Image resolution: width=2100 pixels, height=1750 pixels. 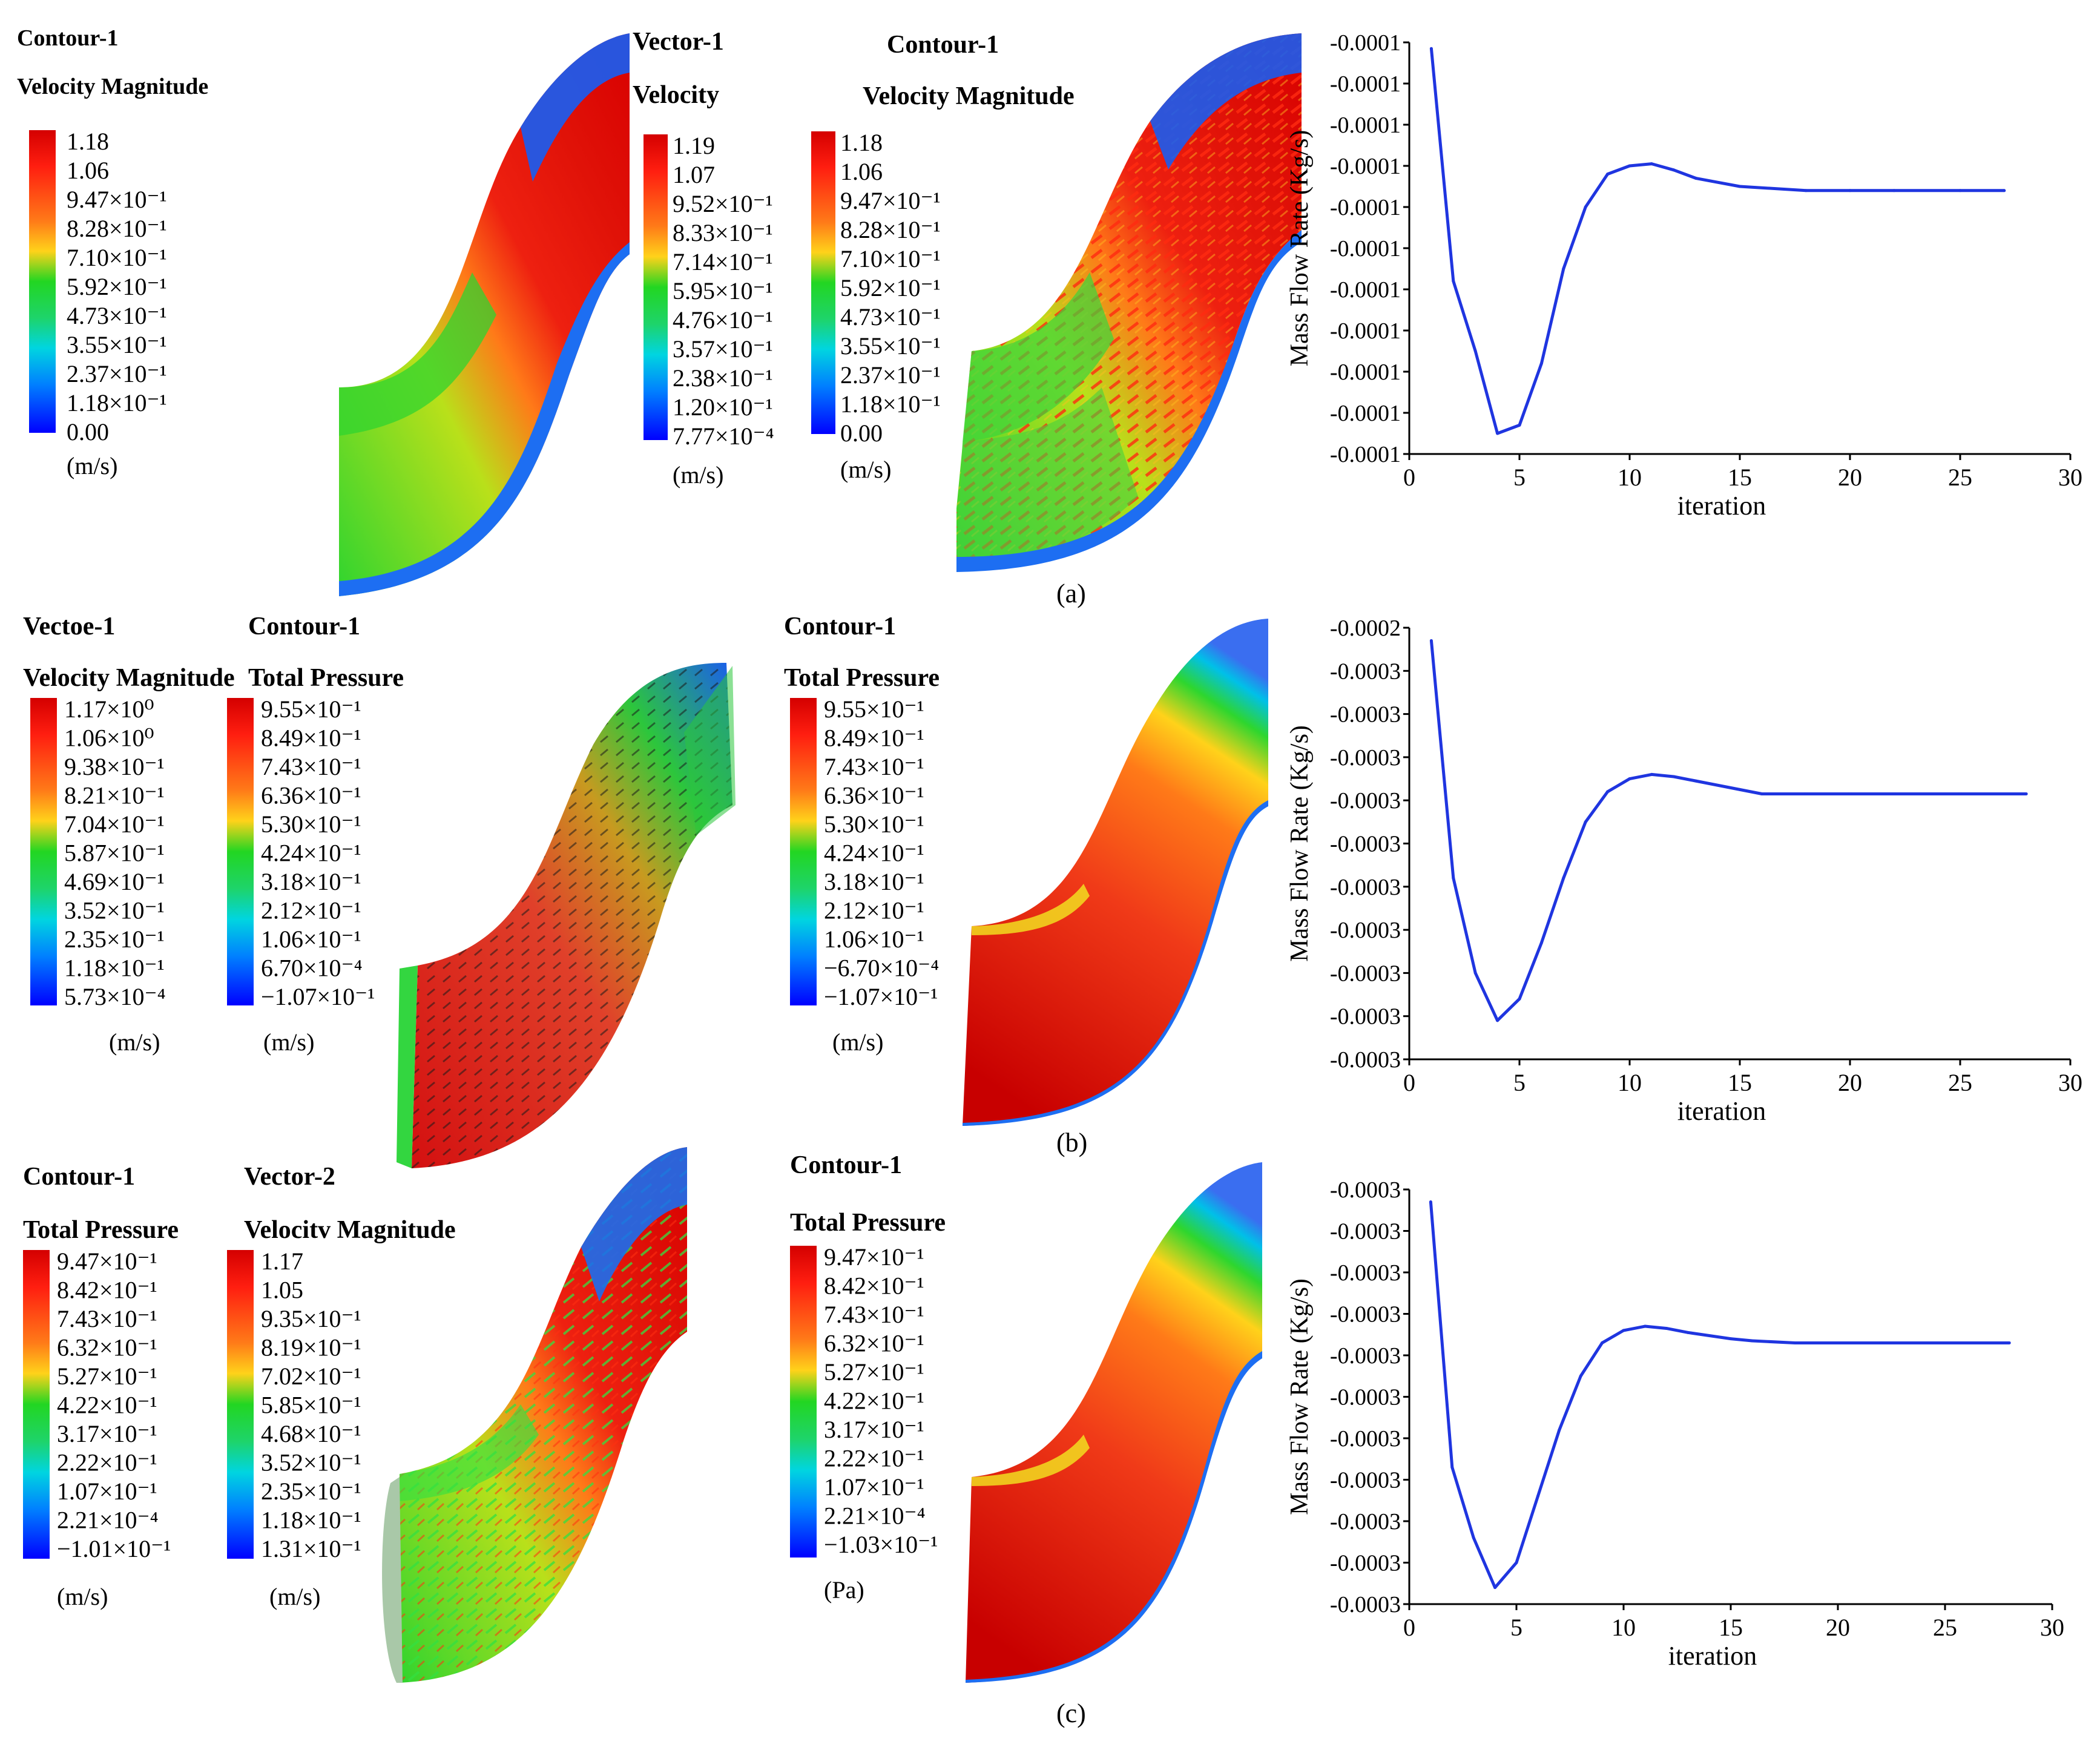 I want to click on x-tick-label: 5, so click(x=1516, y=1627).